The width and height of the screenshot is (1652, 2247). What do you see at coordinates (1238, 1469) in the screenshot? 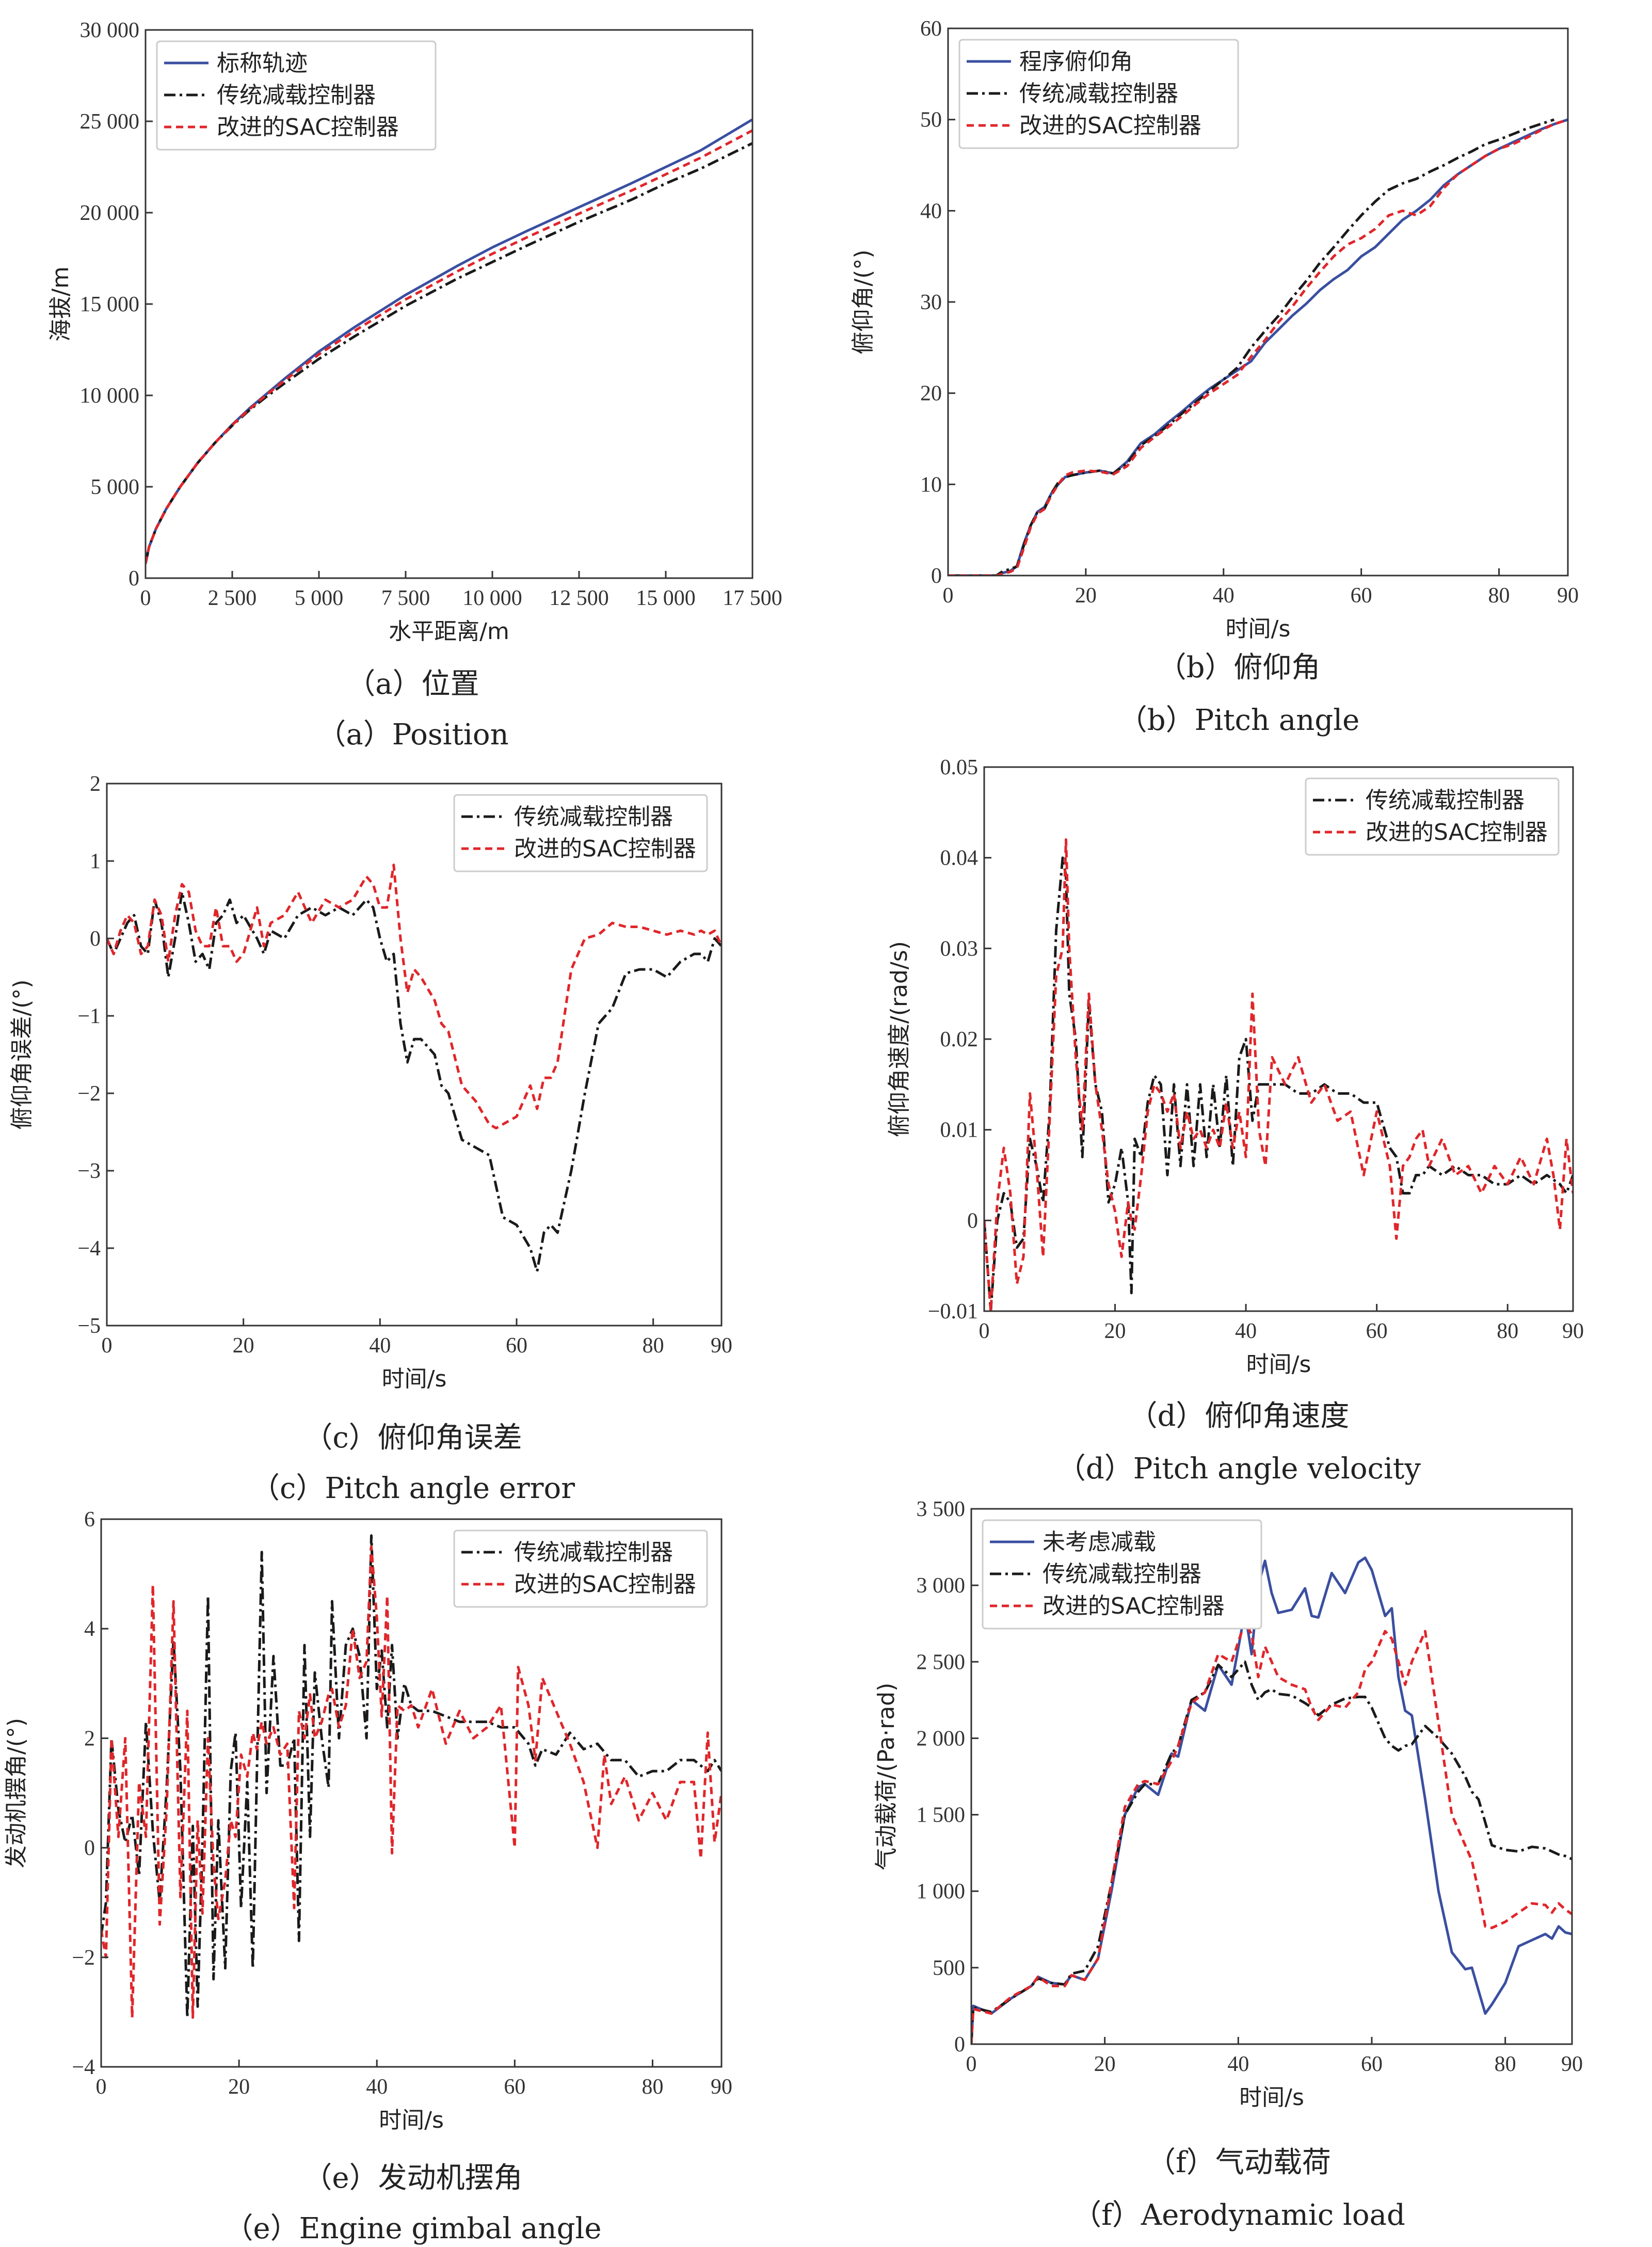
I see `caption-d-en: （d）Pitch angle velocity` at bounding box center [1238, 1469].